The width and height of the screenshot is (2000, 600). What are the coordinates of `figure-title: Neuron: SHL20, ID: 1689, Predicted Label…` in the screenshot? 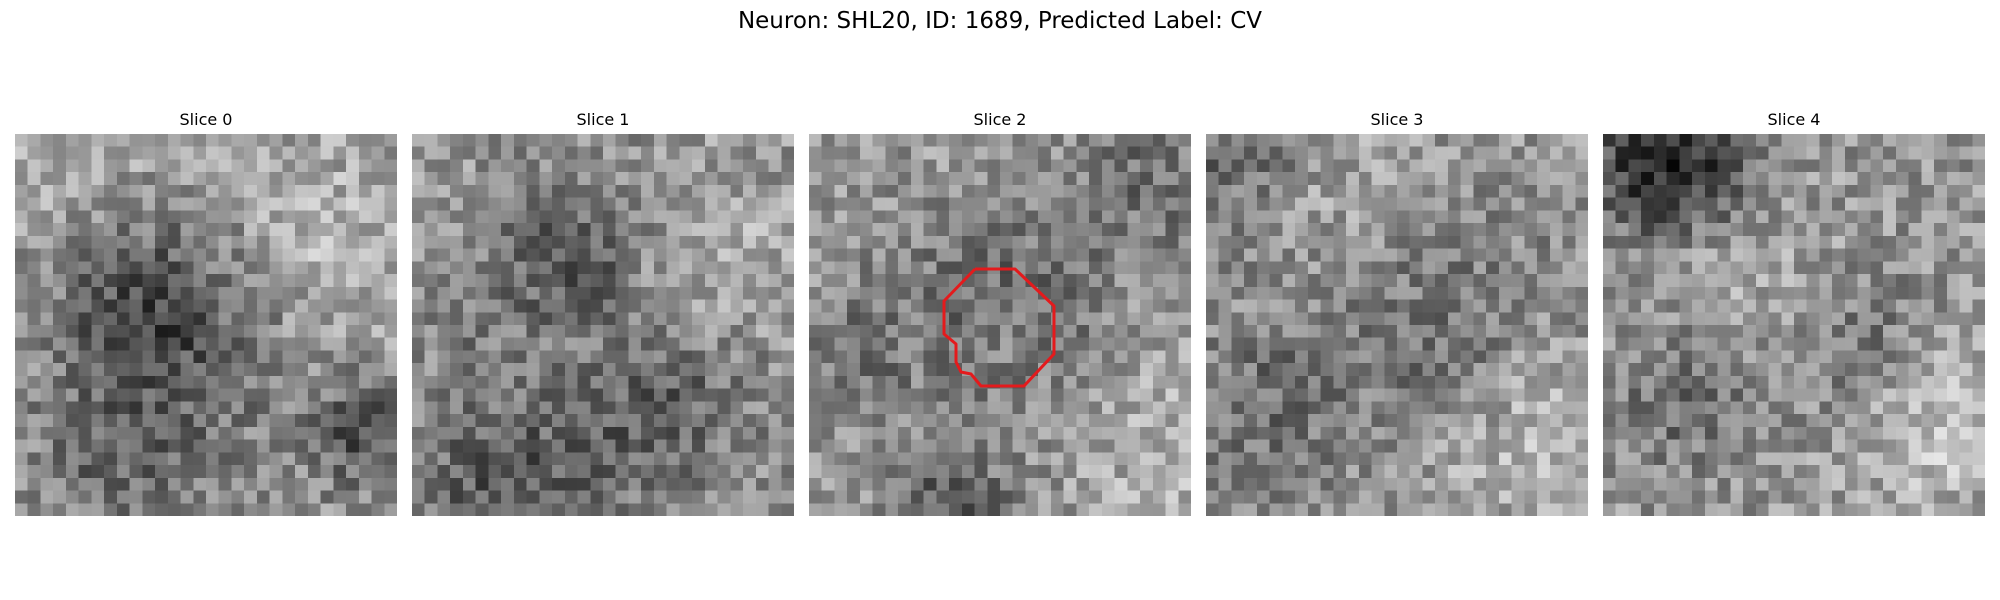 It's located at (1000, 21).